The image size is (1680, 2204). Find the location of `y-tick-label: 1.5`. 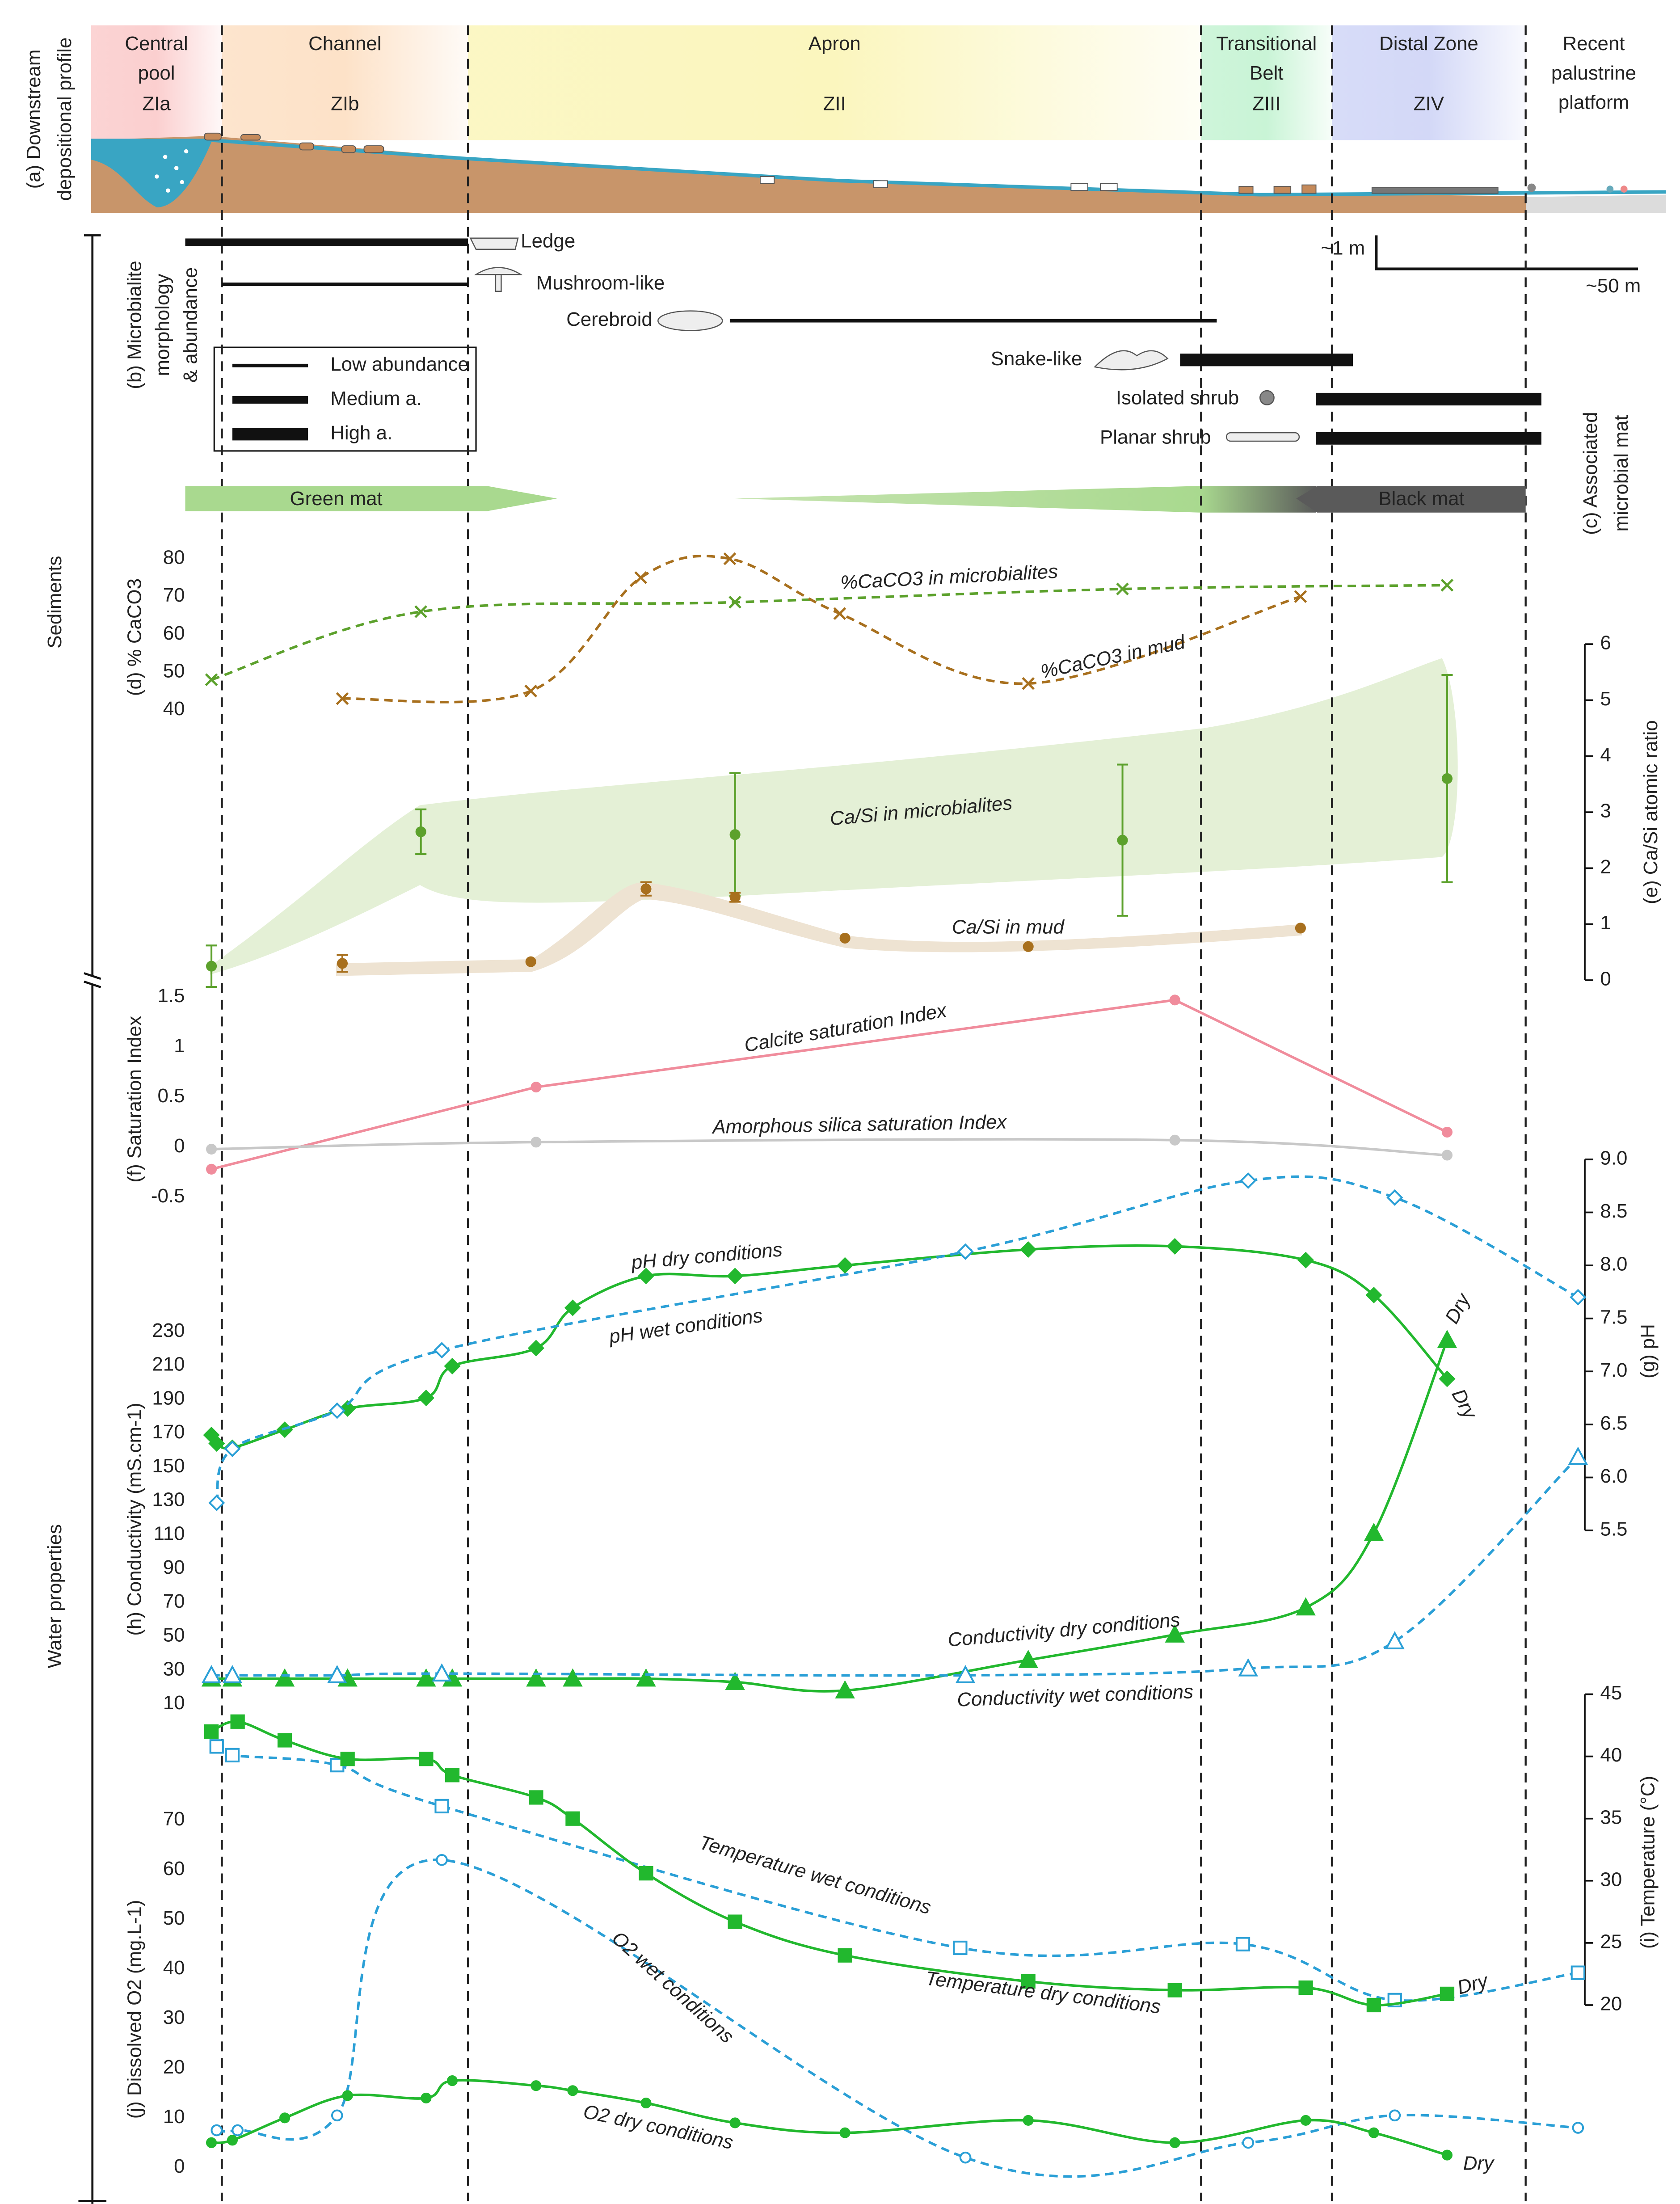

y-tick-label: 1.5 is located at coordinates (171, 996).